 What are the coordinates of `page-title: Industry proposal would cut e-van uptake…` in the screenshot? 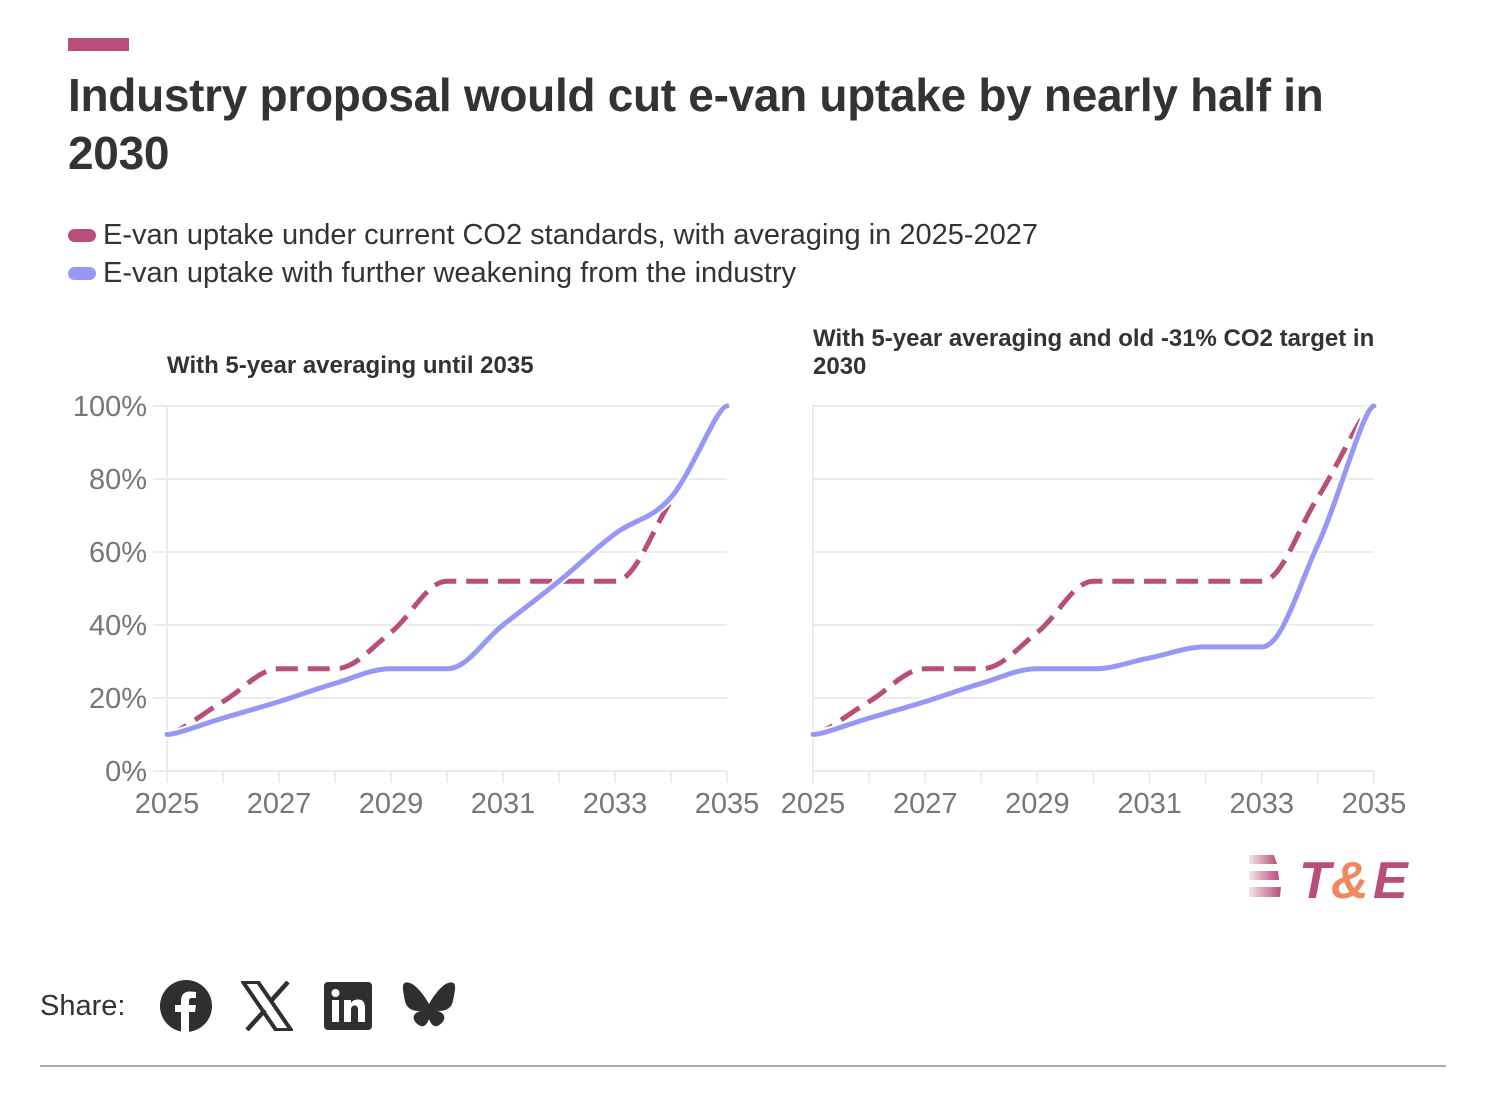 It's located at (696, 124).